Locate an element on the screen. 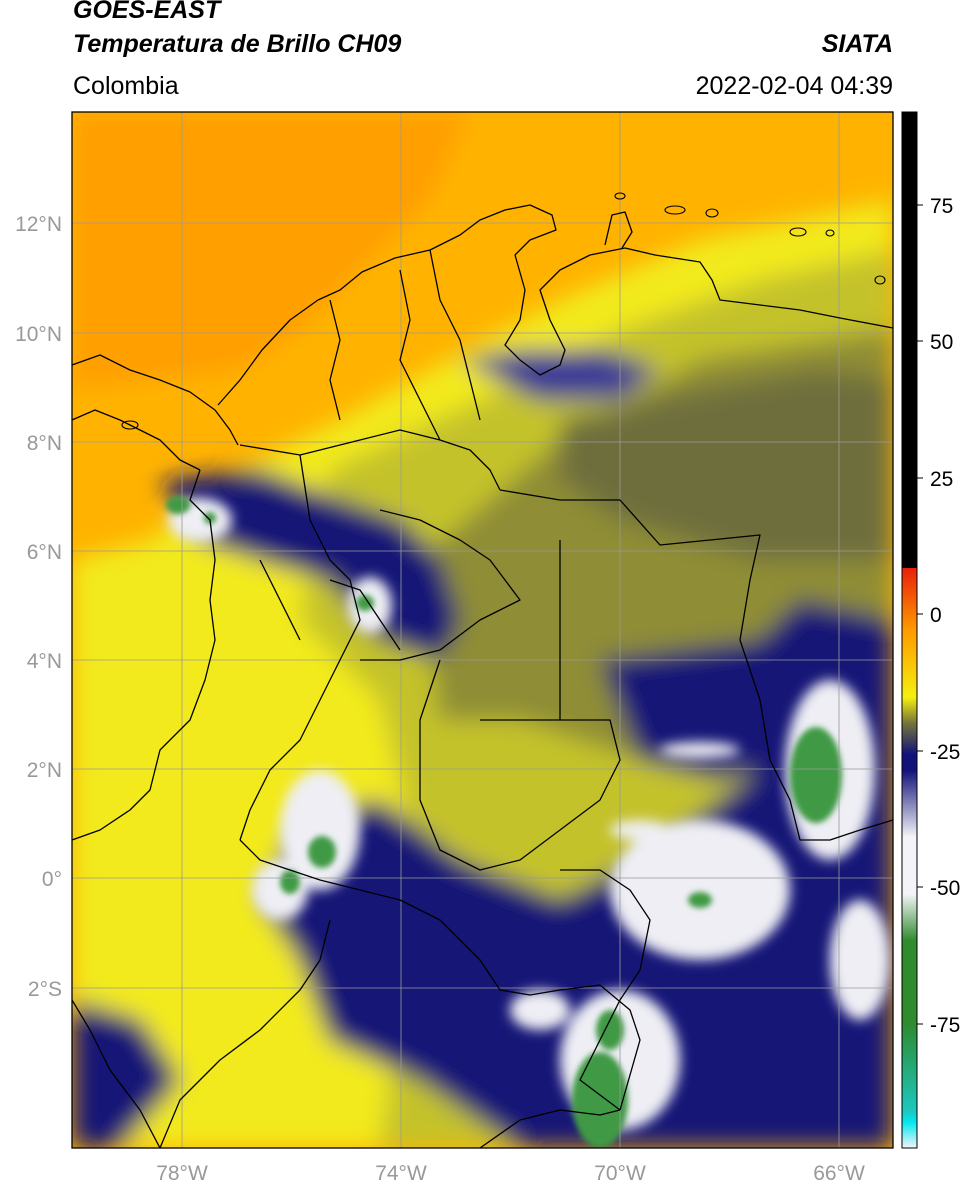  colorbar-gradient is located at coordinates (909, 630).